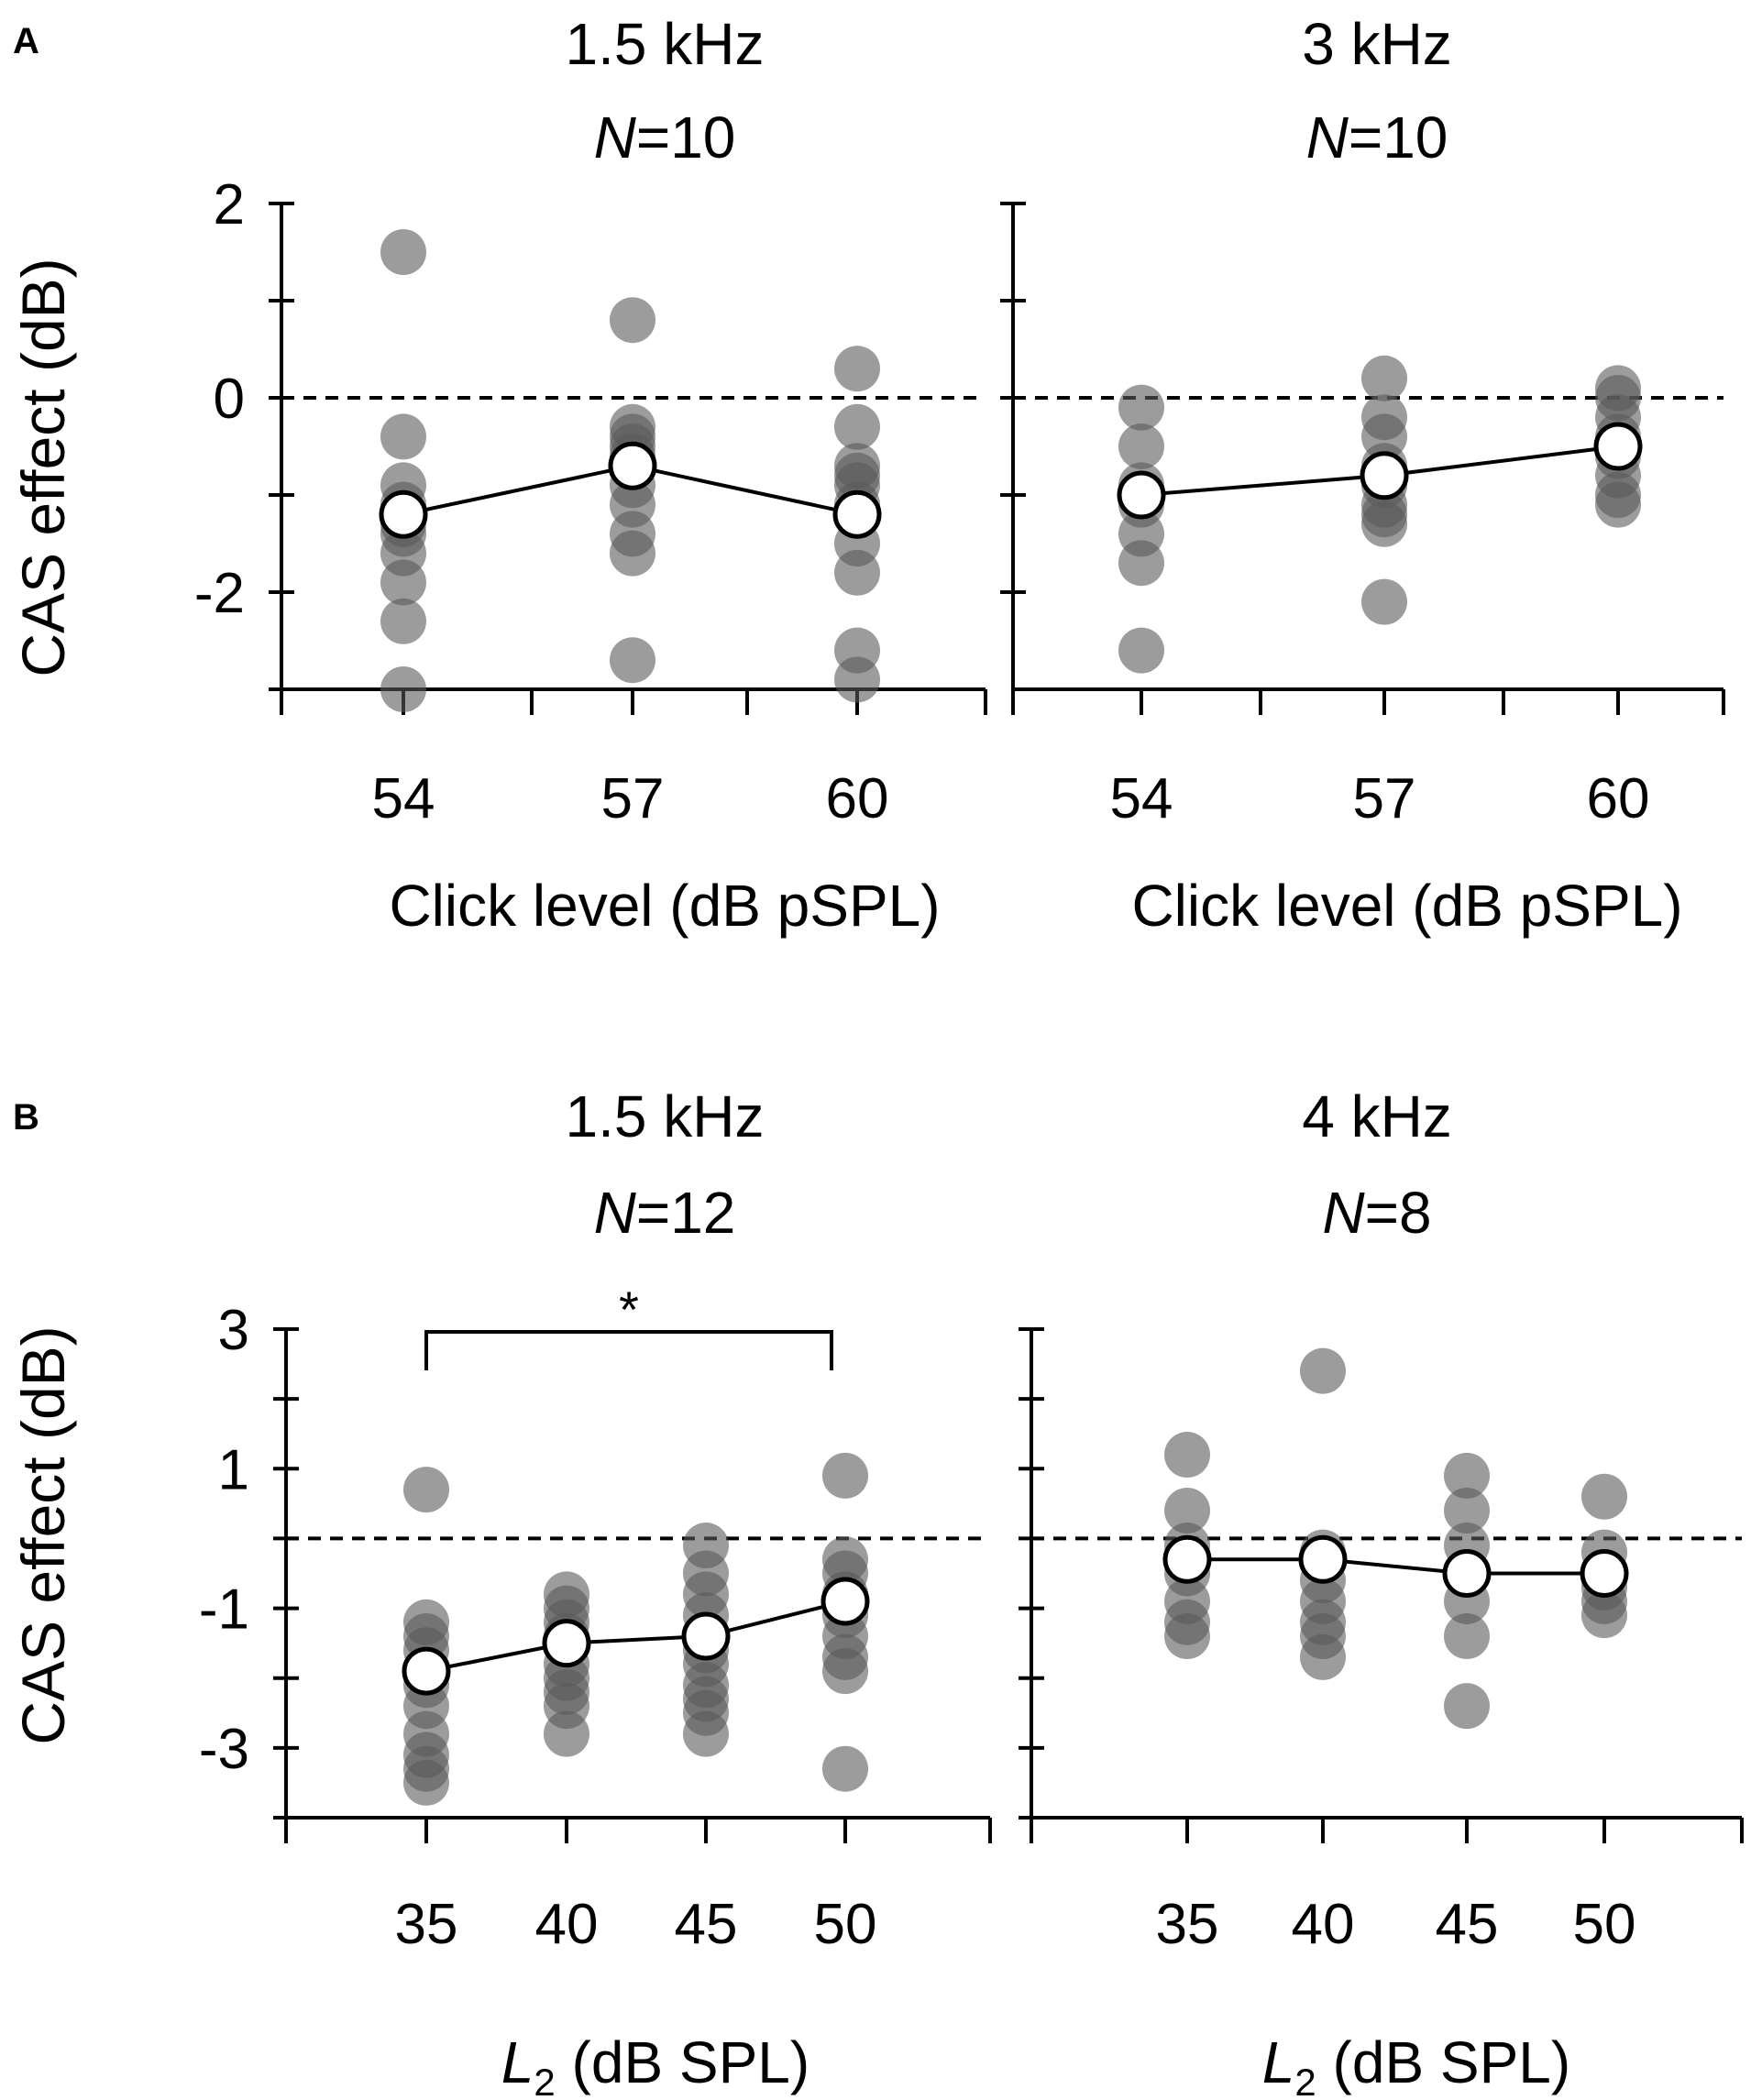 The image size is (1751, 2100). Describe the element at coordinates (665, 1213) in the screenshot. I see `chart-n-label: N=12` at that location.